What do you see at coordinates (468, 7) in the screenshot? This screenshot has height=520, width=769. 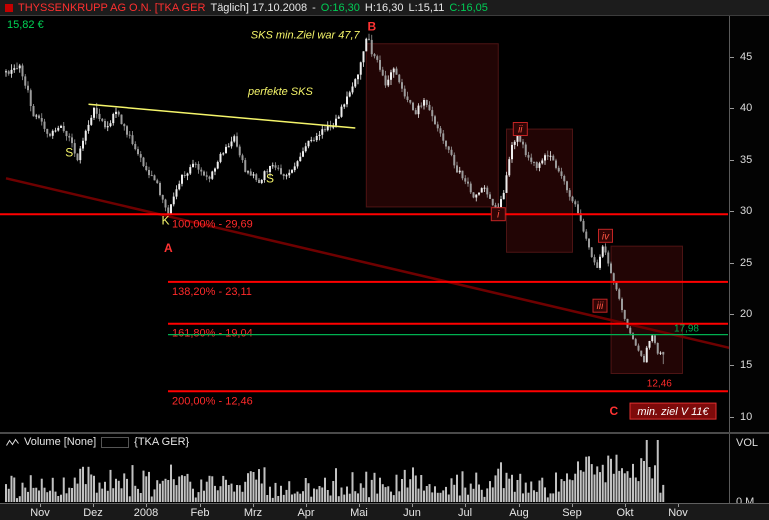 I see `ohlc-close: C:16,05` at bounding box center [468, 7].